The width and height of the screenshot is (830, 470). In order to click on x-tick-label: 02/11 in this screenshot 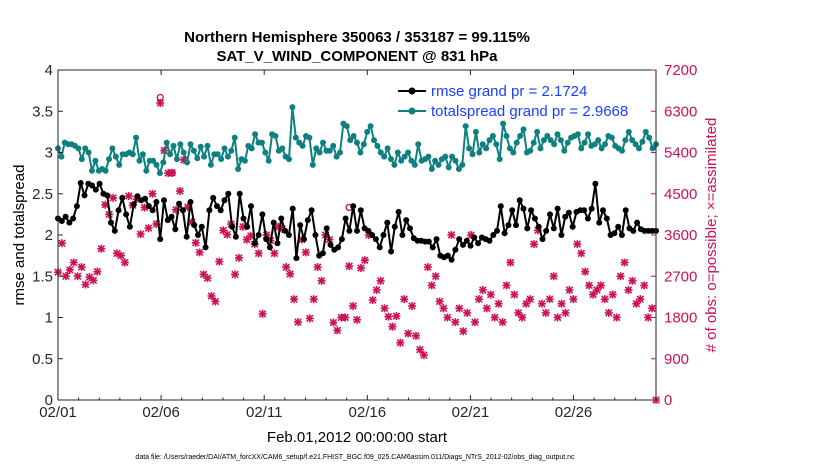, I will do `click(264, 412)`.